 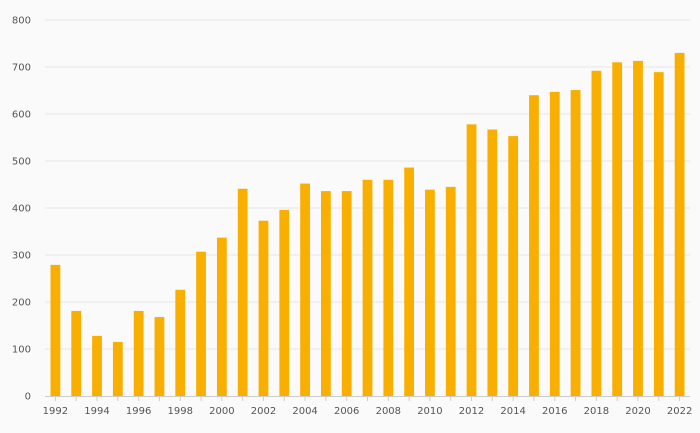 What do you see at coordinates (554, 243) in the screenshot?
I see `bar-2016` at bounding box center [554, 243].